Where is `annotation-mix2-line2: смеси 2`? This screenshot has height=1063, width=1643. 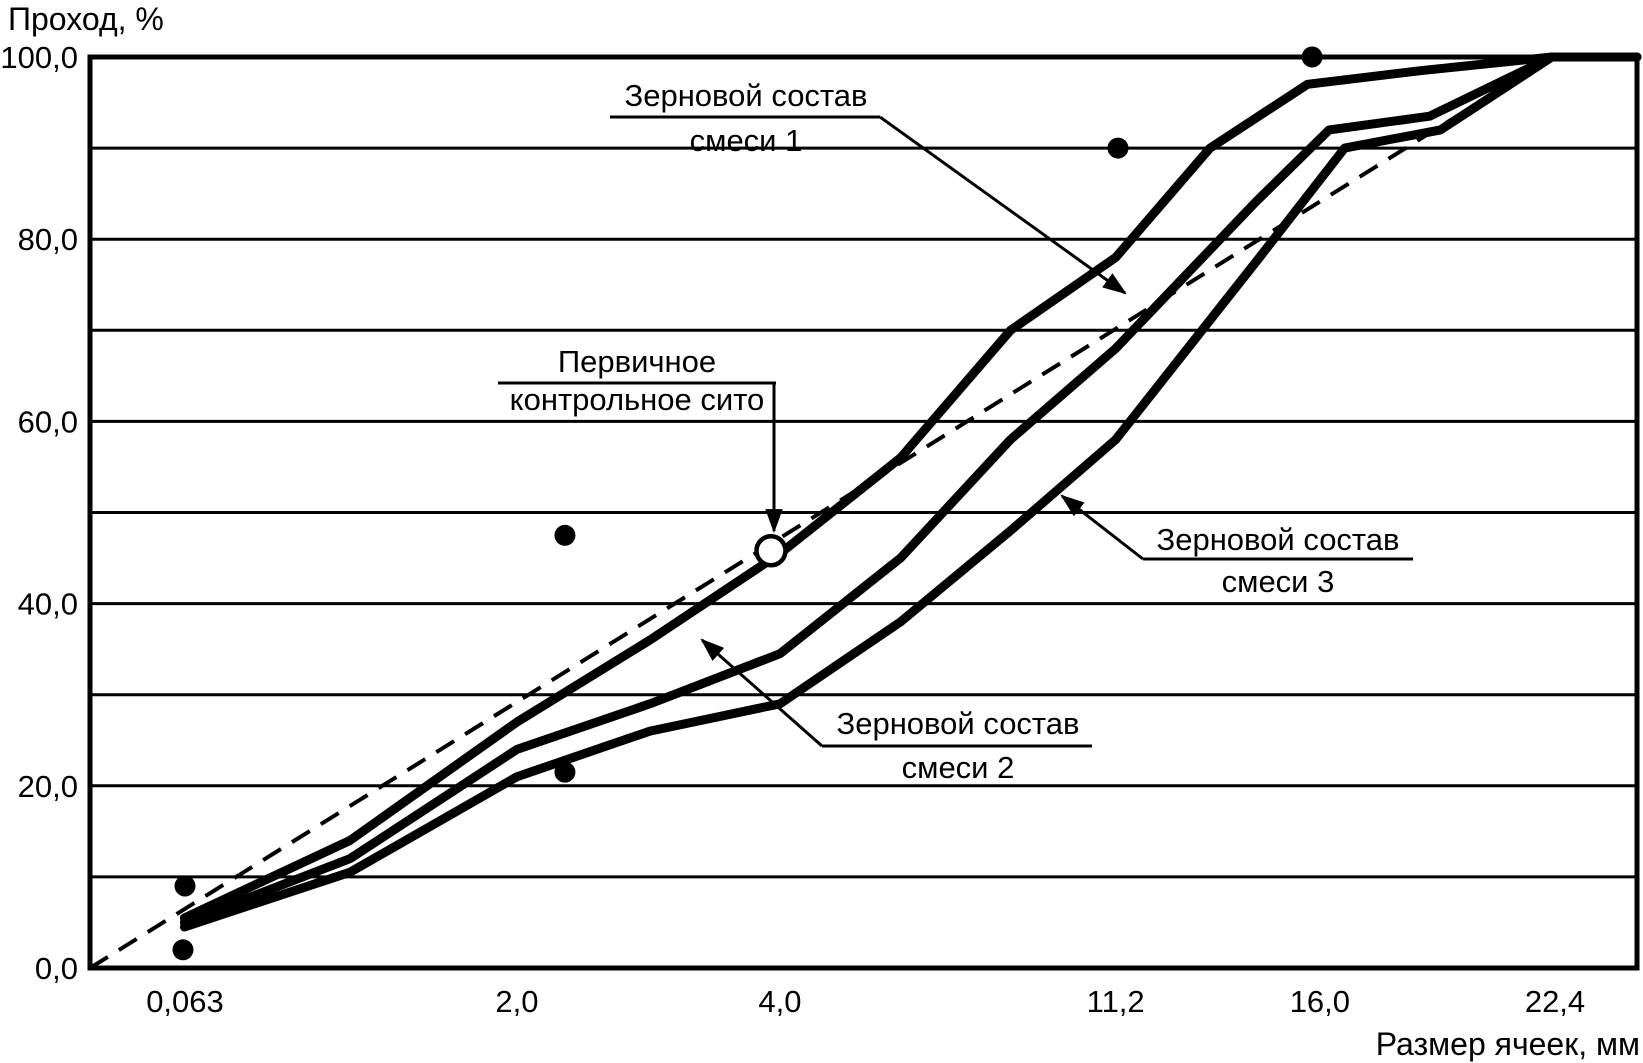 annotation-mix2-line2: смеси 2 is located at coordinates (958, 767).